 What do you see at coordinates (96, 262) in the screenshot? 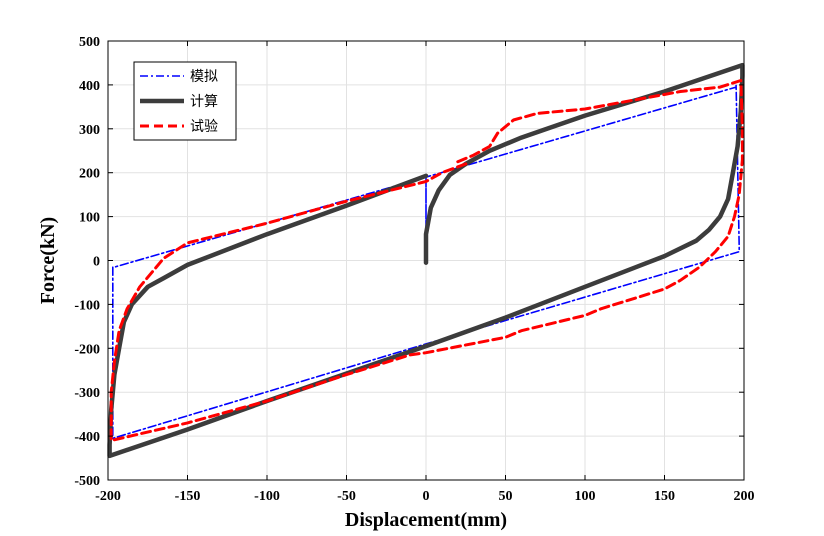
I see `y-tick-label: 0` at bounding box center [96, 262].